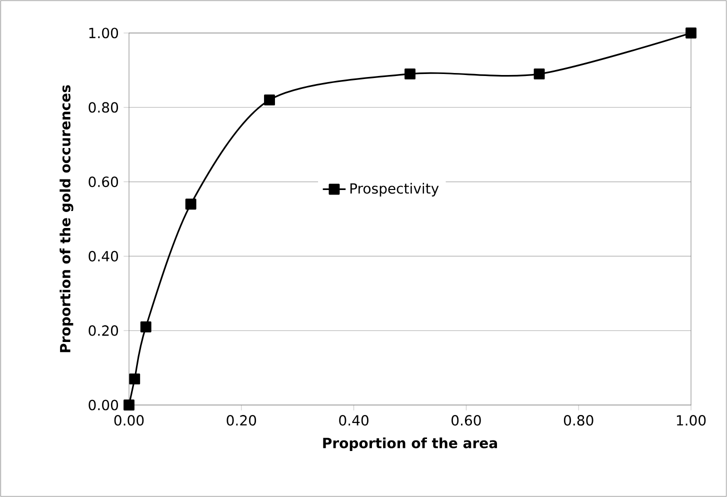  What do you see at coordinates (103, 107) in the screenshot?
I see `y-tick-label: 0.80` at bounding box center [103, 107].